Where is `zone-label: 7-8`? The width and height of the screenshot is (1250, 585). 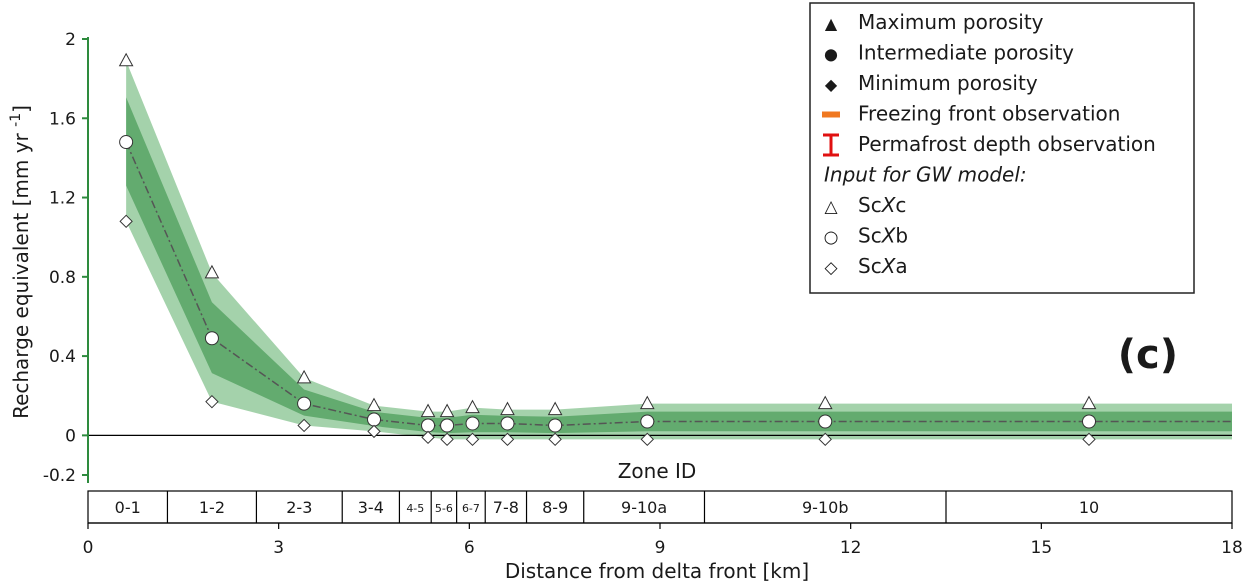
zone-label: 7-8 is located at coordinates (506, 507).